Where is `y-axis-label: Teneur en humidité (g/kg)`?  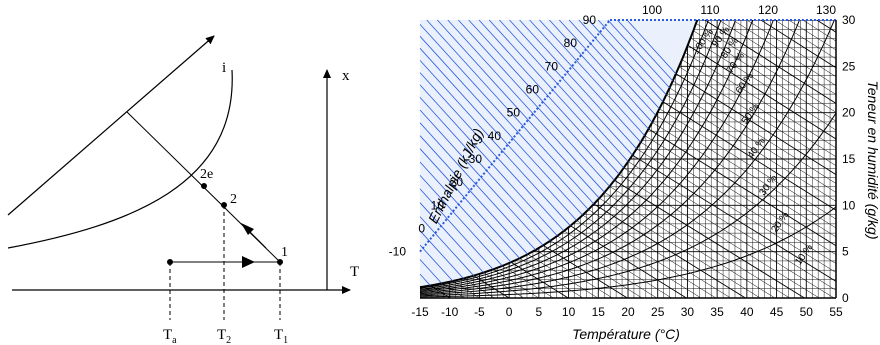 y-axis-label: Teneur en humidité (g/kg) is located at coordinates (872, 159).